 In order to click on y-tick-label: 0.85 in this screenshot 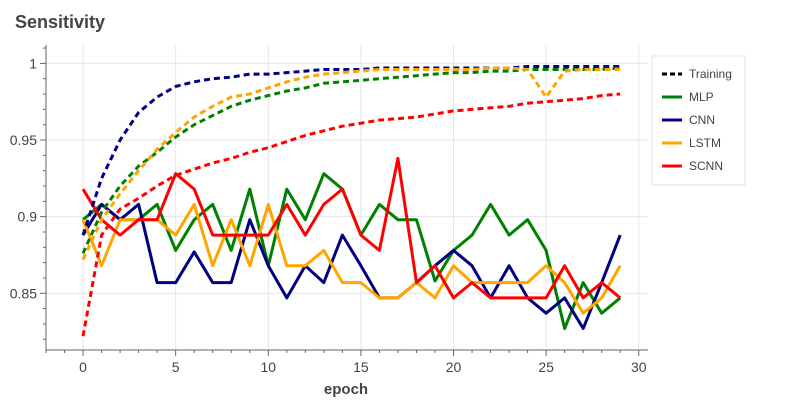, I will do `click(23, 293)`.